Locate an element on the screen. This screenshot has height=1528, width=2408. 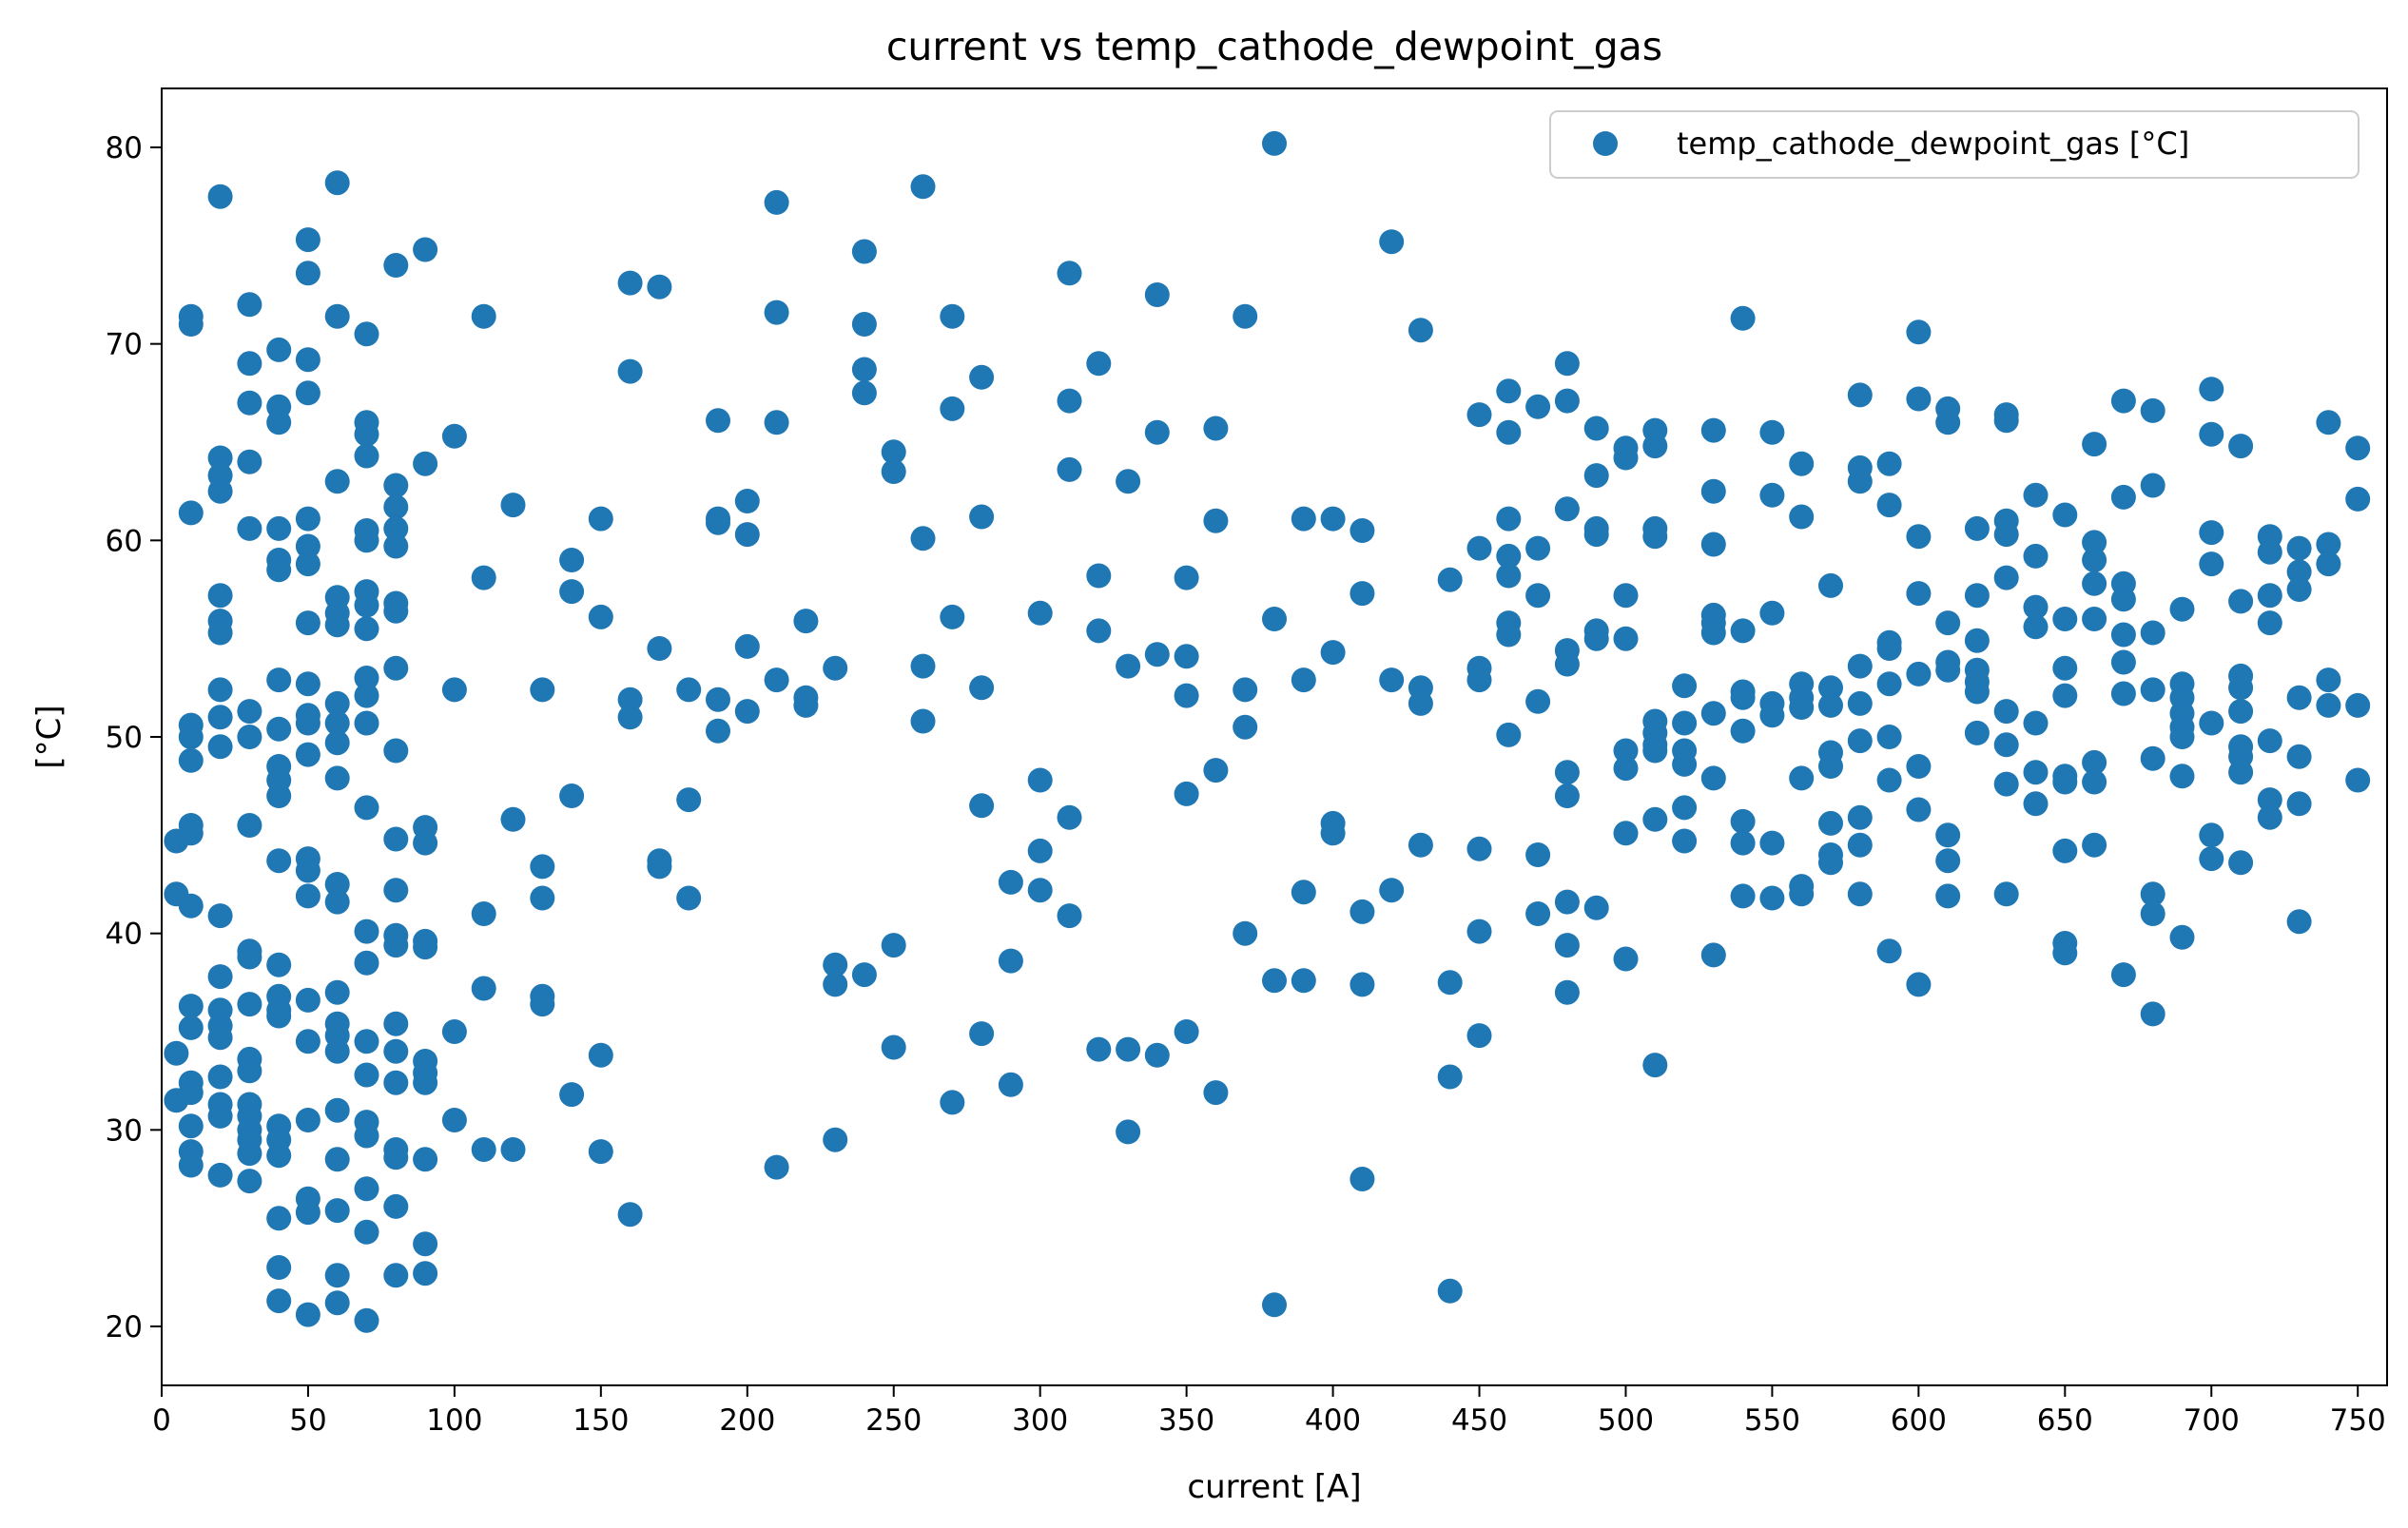
x-tick-label: 300 is located at coordinates (1040, 1421).